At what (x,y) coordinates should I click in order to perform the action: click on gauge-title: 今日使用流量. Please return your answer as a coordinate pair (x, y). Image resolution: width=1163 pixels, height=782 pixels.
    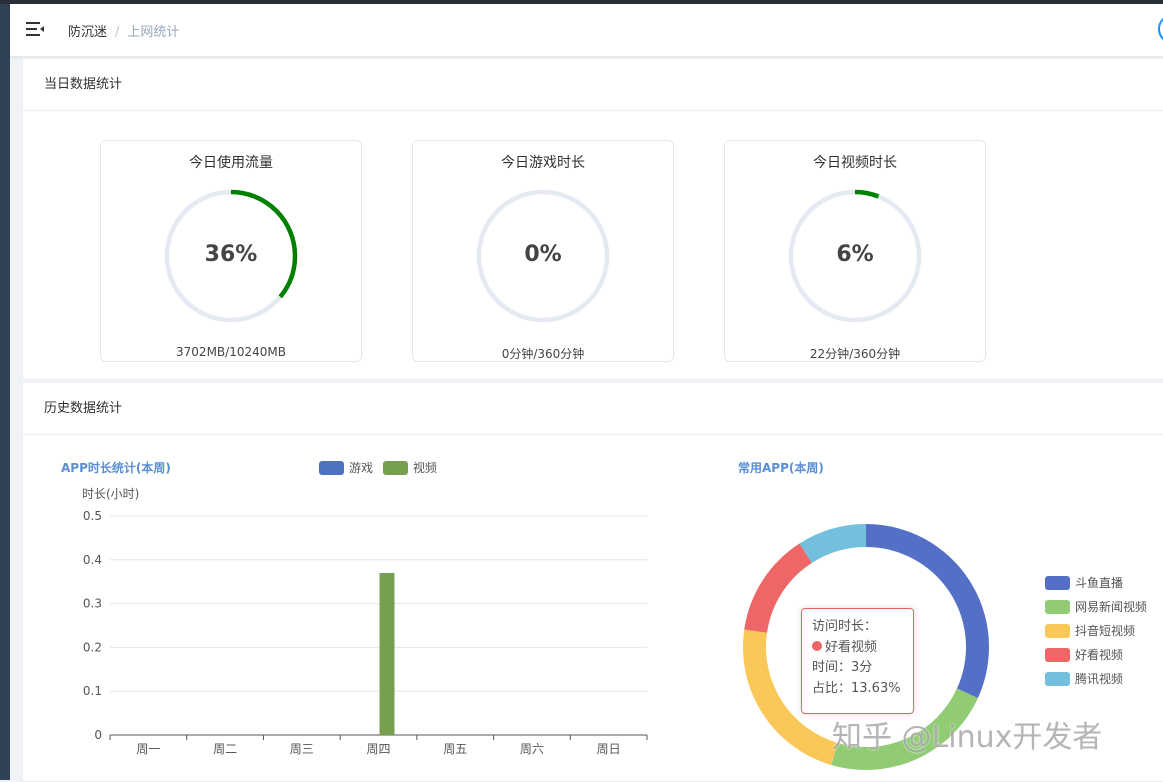
    Looking at the image, I should click on (231, 163).